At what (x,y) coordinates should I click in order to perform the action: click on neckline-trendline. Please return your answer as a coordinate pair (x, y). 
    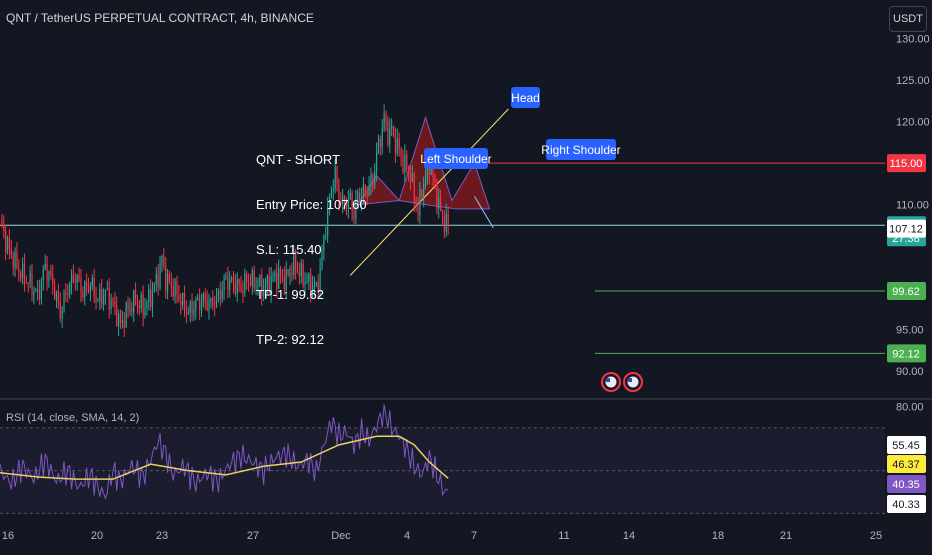
    Looking at the image, I should click on (429, 192).